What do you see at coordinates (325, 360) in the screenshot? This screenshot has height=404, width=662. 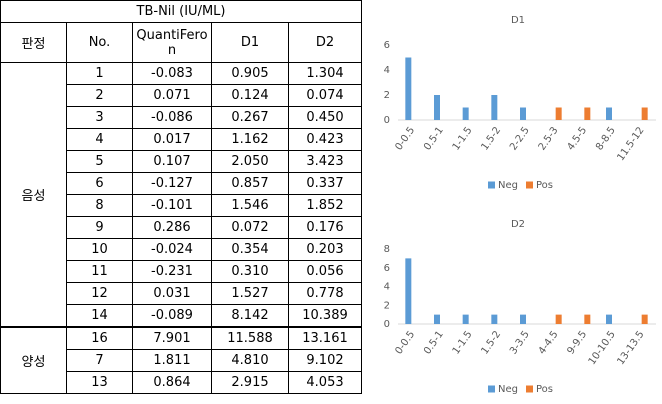 I see `table-cell: 9.102` at bounding box center [325, 360].